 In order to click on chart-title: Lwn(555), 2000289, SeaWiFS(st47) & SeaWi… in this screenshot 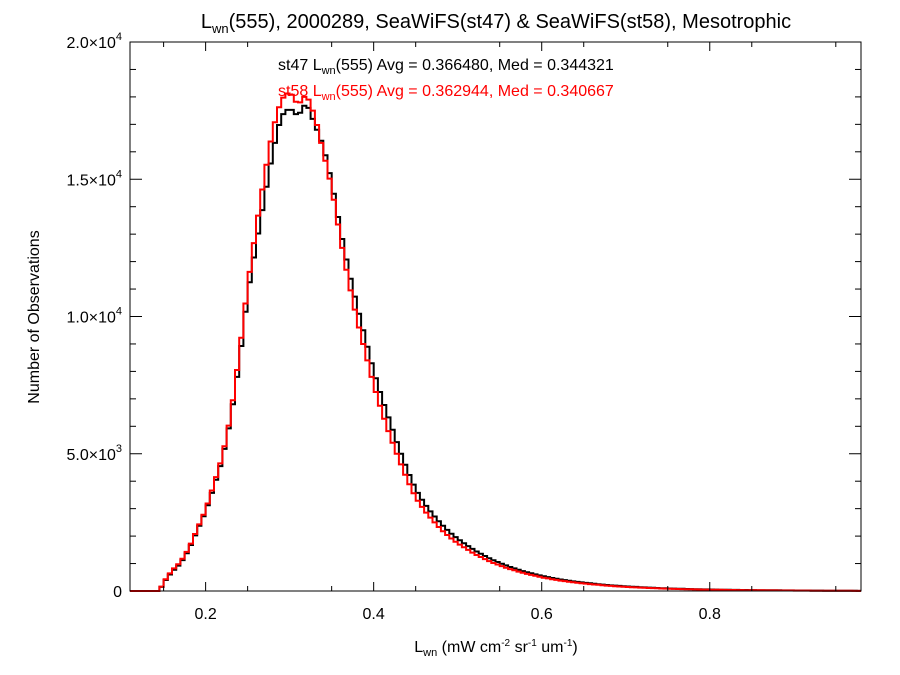, I will do `click(496, 23)`.